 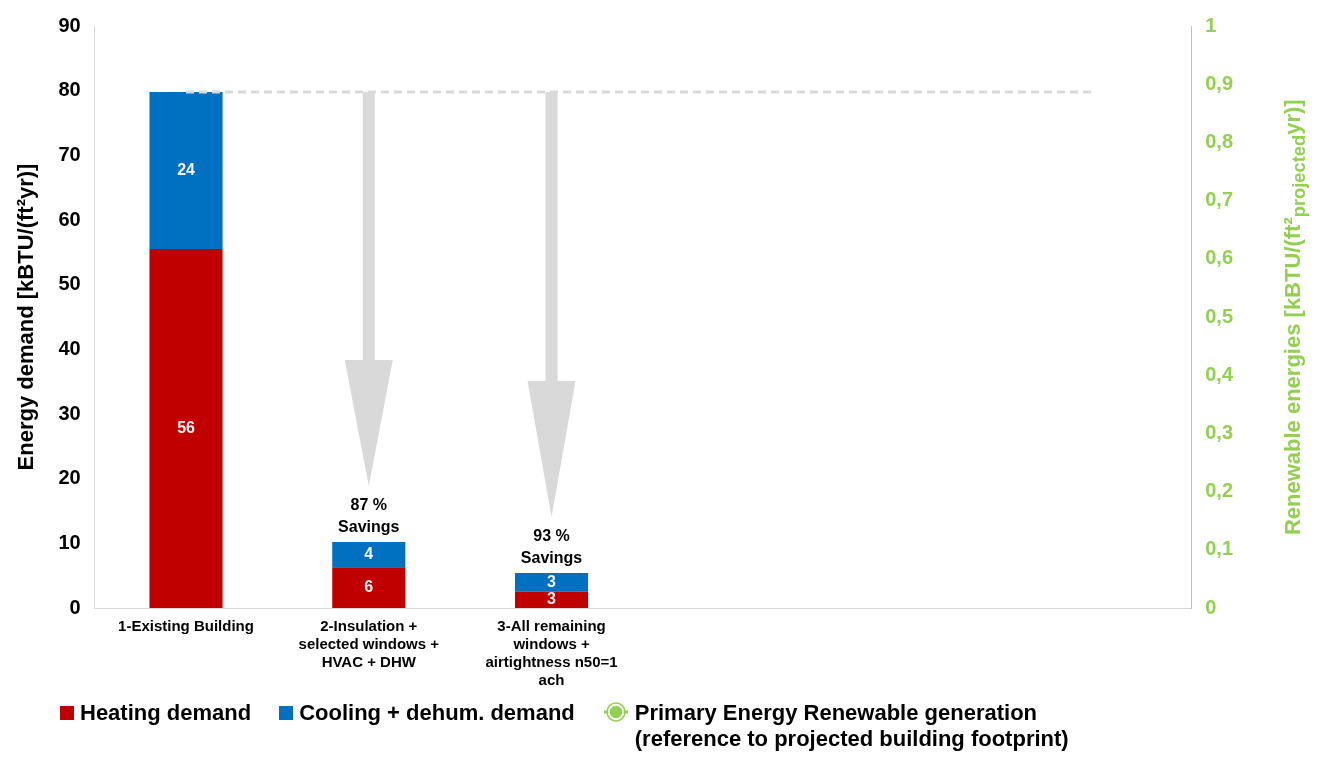 I want to click on y2-tick-label: 0,5, so click(x=1219, y=315).